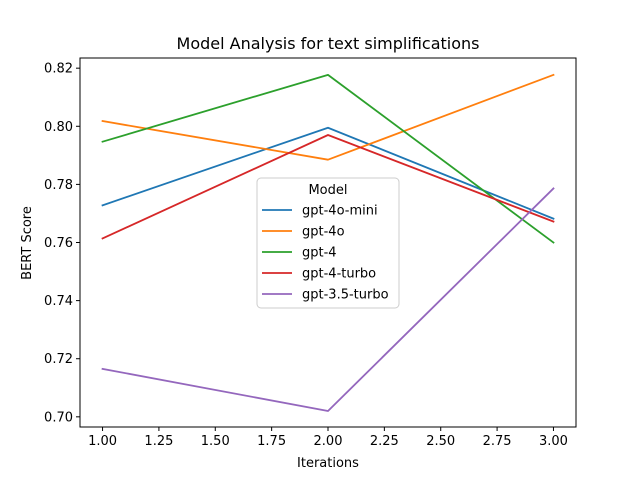 The height and width of the screenshot is (480, 640). Describe the element at coordinates (158, 441) in the screenshot. I see `x-tick-label: 1.25` at that location.